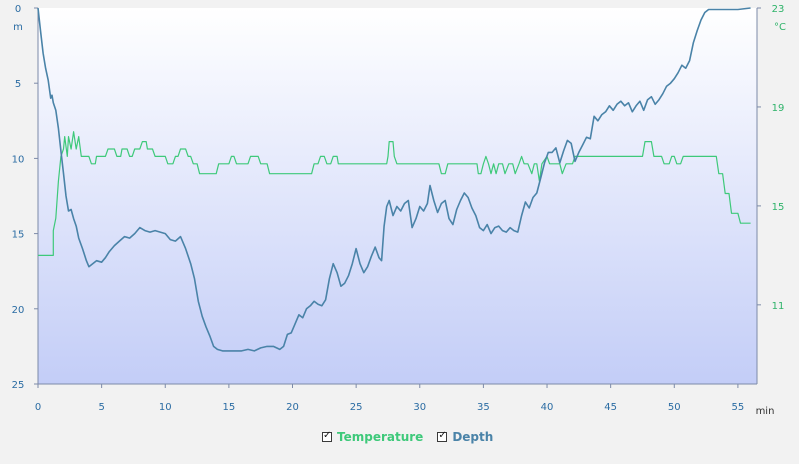  I want to click on legend-temperature-label: Temperature, so click(380, 437).